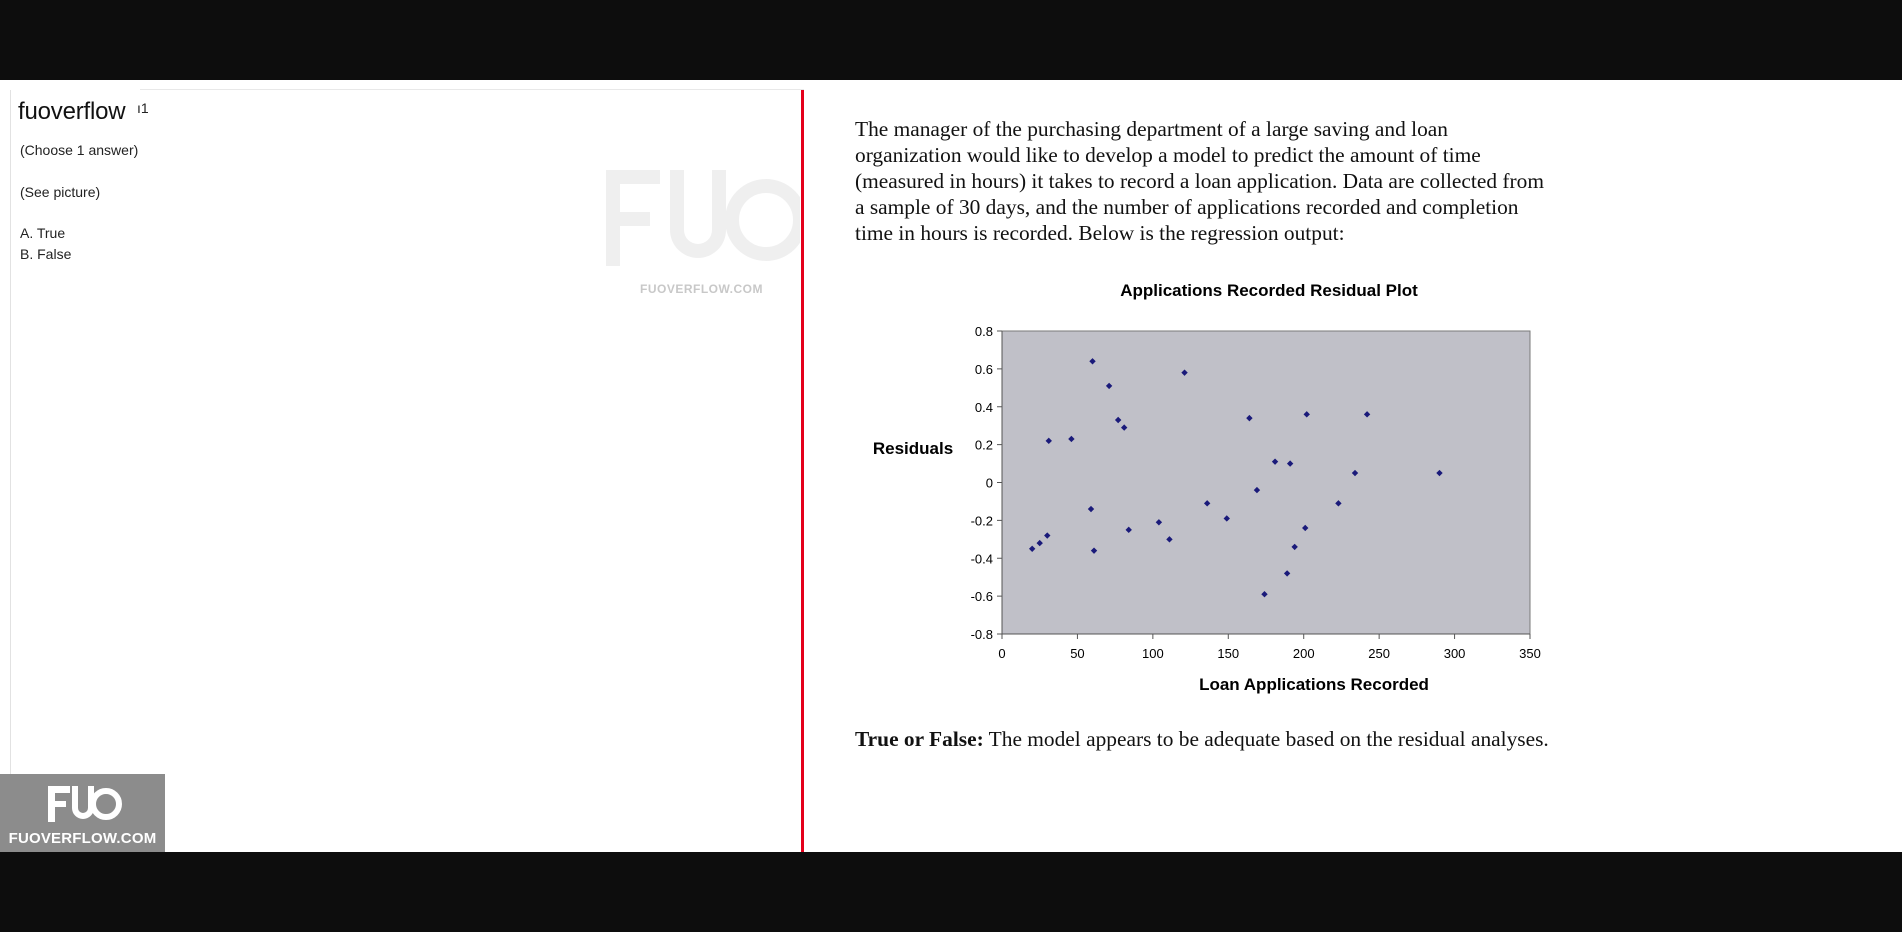 The image size is (1902, 932). What do you see at coordinates (1530, 653) in the screenshot?
I see `x-tick-label: 350` at bounding box center [1530, 653].